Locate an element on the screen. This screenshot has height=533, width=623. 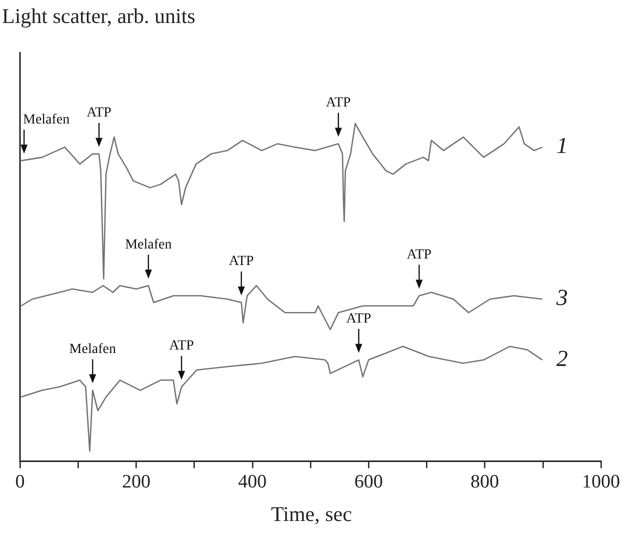
y-axis-title: Light scatter, arb. units is located at coordinates (99, 16).